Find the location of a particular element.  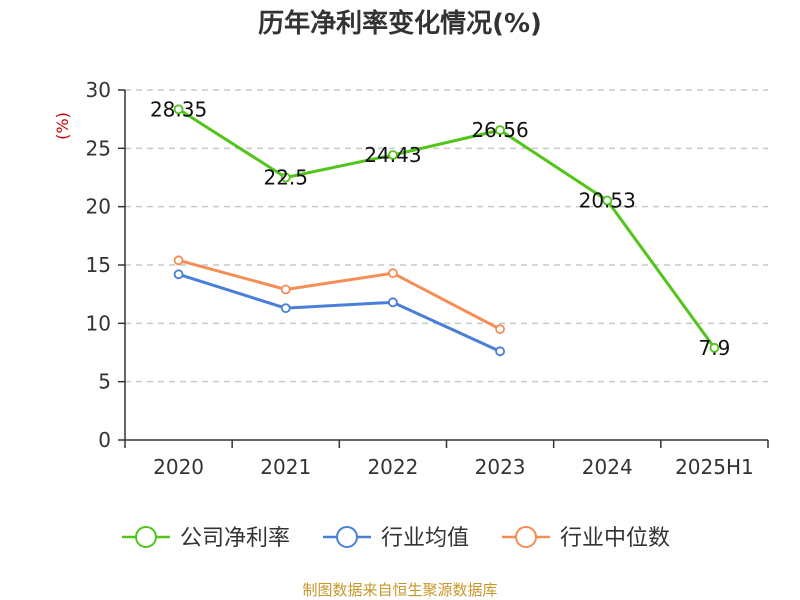

x-tick-label: 2024 is located at coordinates (607, 467).